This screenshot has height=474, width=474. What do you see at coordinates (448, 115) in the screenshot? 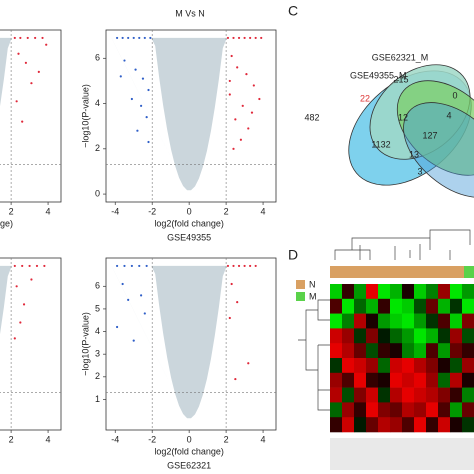
I see `count-label: 4` at bounding box center [448, 115].